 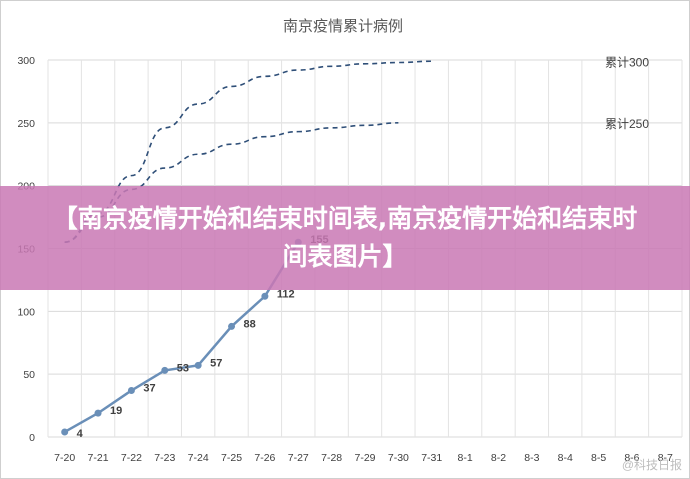 What do you see at coordinates (651, 465) in the screenshot?
I see `watermark: @科技日报` at bounding box center [651, 465].